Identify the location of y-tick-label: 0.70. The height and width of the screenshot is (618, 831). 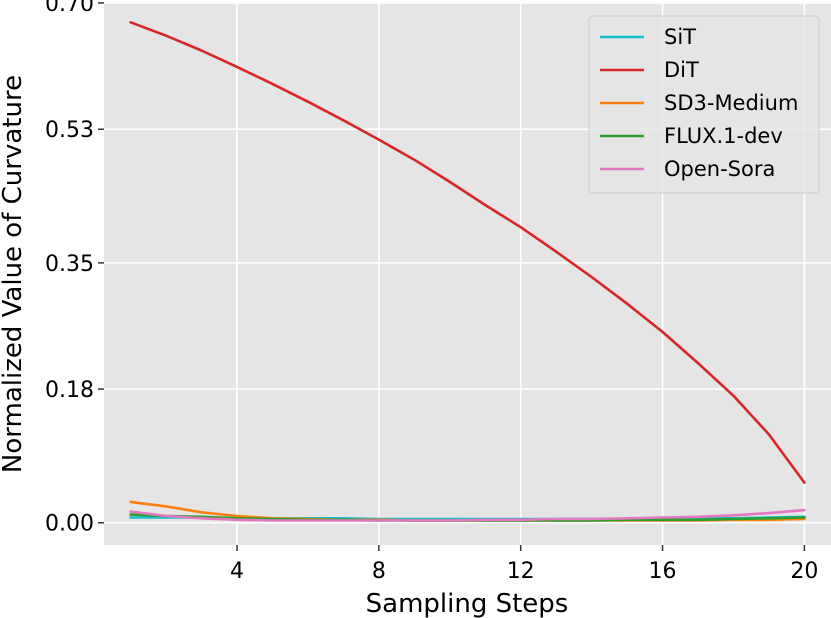
(69, 8).